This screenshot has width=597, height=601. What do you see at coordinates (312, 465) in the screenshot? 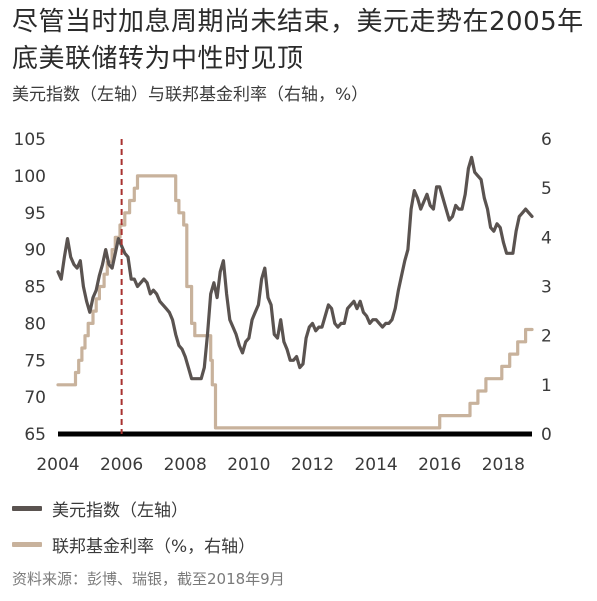
I see `x-tick-label: 2012` at bounding box center [312, 465].